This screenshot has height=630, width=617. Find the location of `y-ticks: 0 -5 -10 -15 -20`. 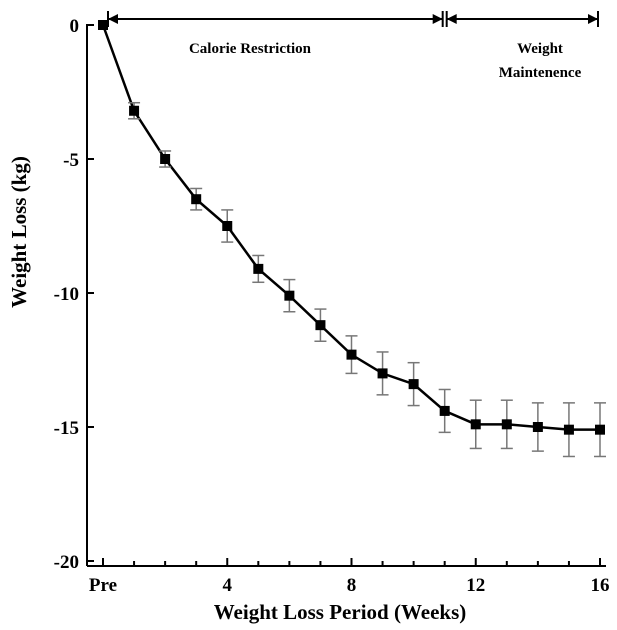

y-ticks: 0 -5 -10 -15 -20 is located at coordinates (74, 294).